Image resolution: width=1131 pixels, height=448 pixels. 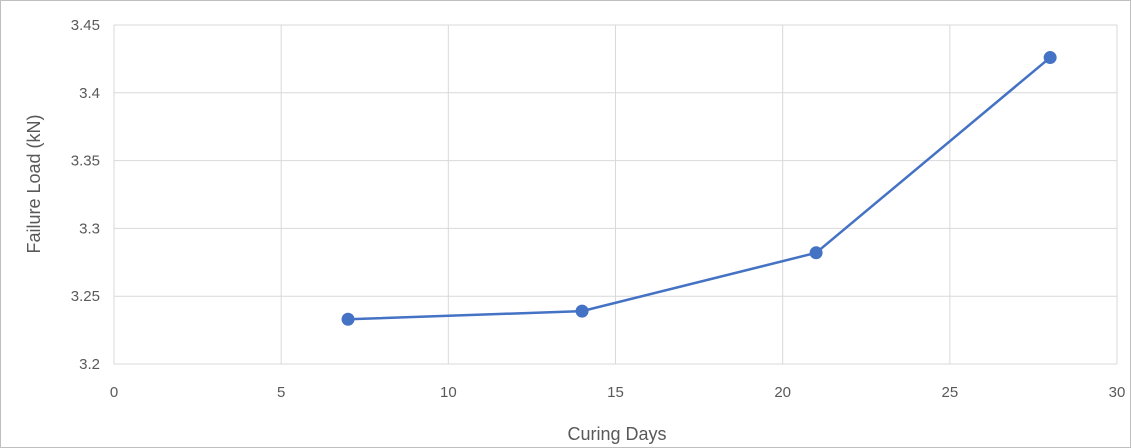 I want to click on x-axis-ticks: 0 5 10 15 20 25 30, so click(x=618, y=392).